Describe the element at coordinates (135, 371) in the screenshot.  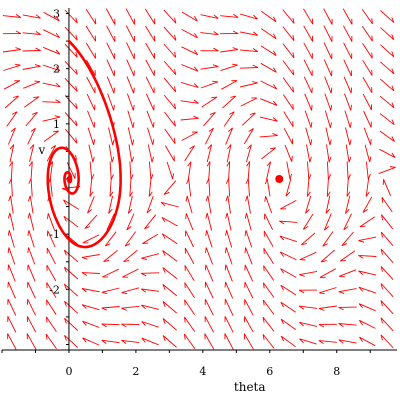
I see `x-tick-label: 2` at that location.